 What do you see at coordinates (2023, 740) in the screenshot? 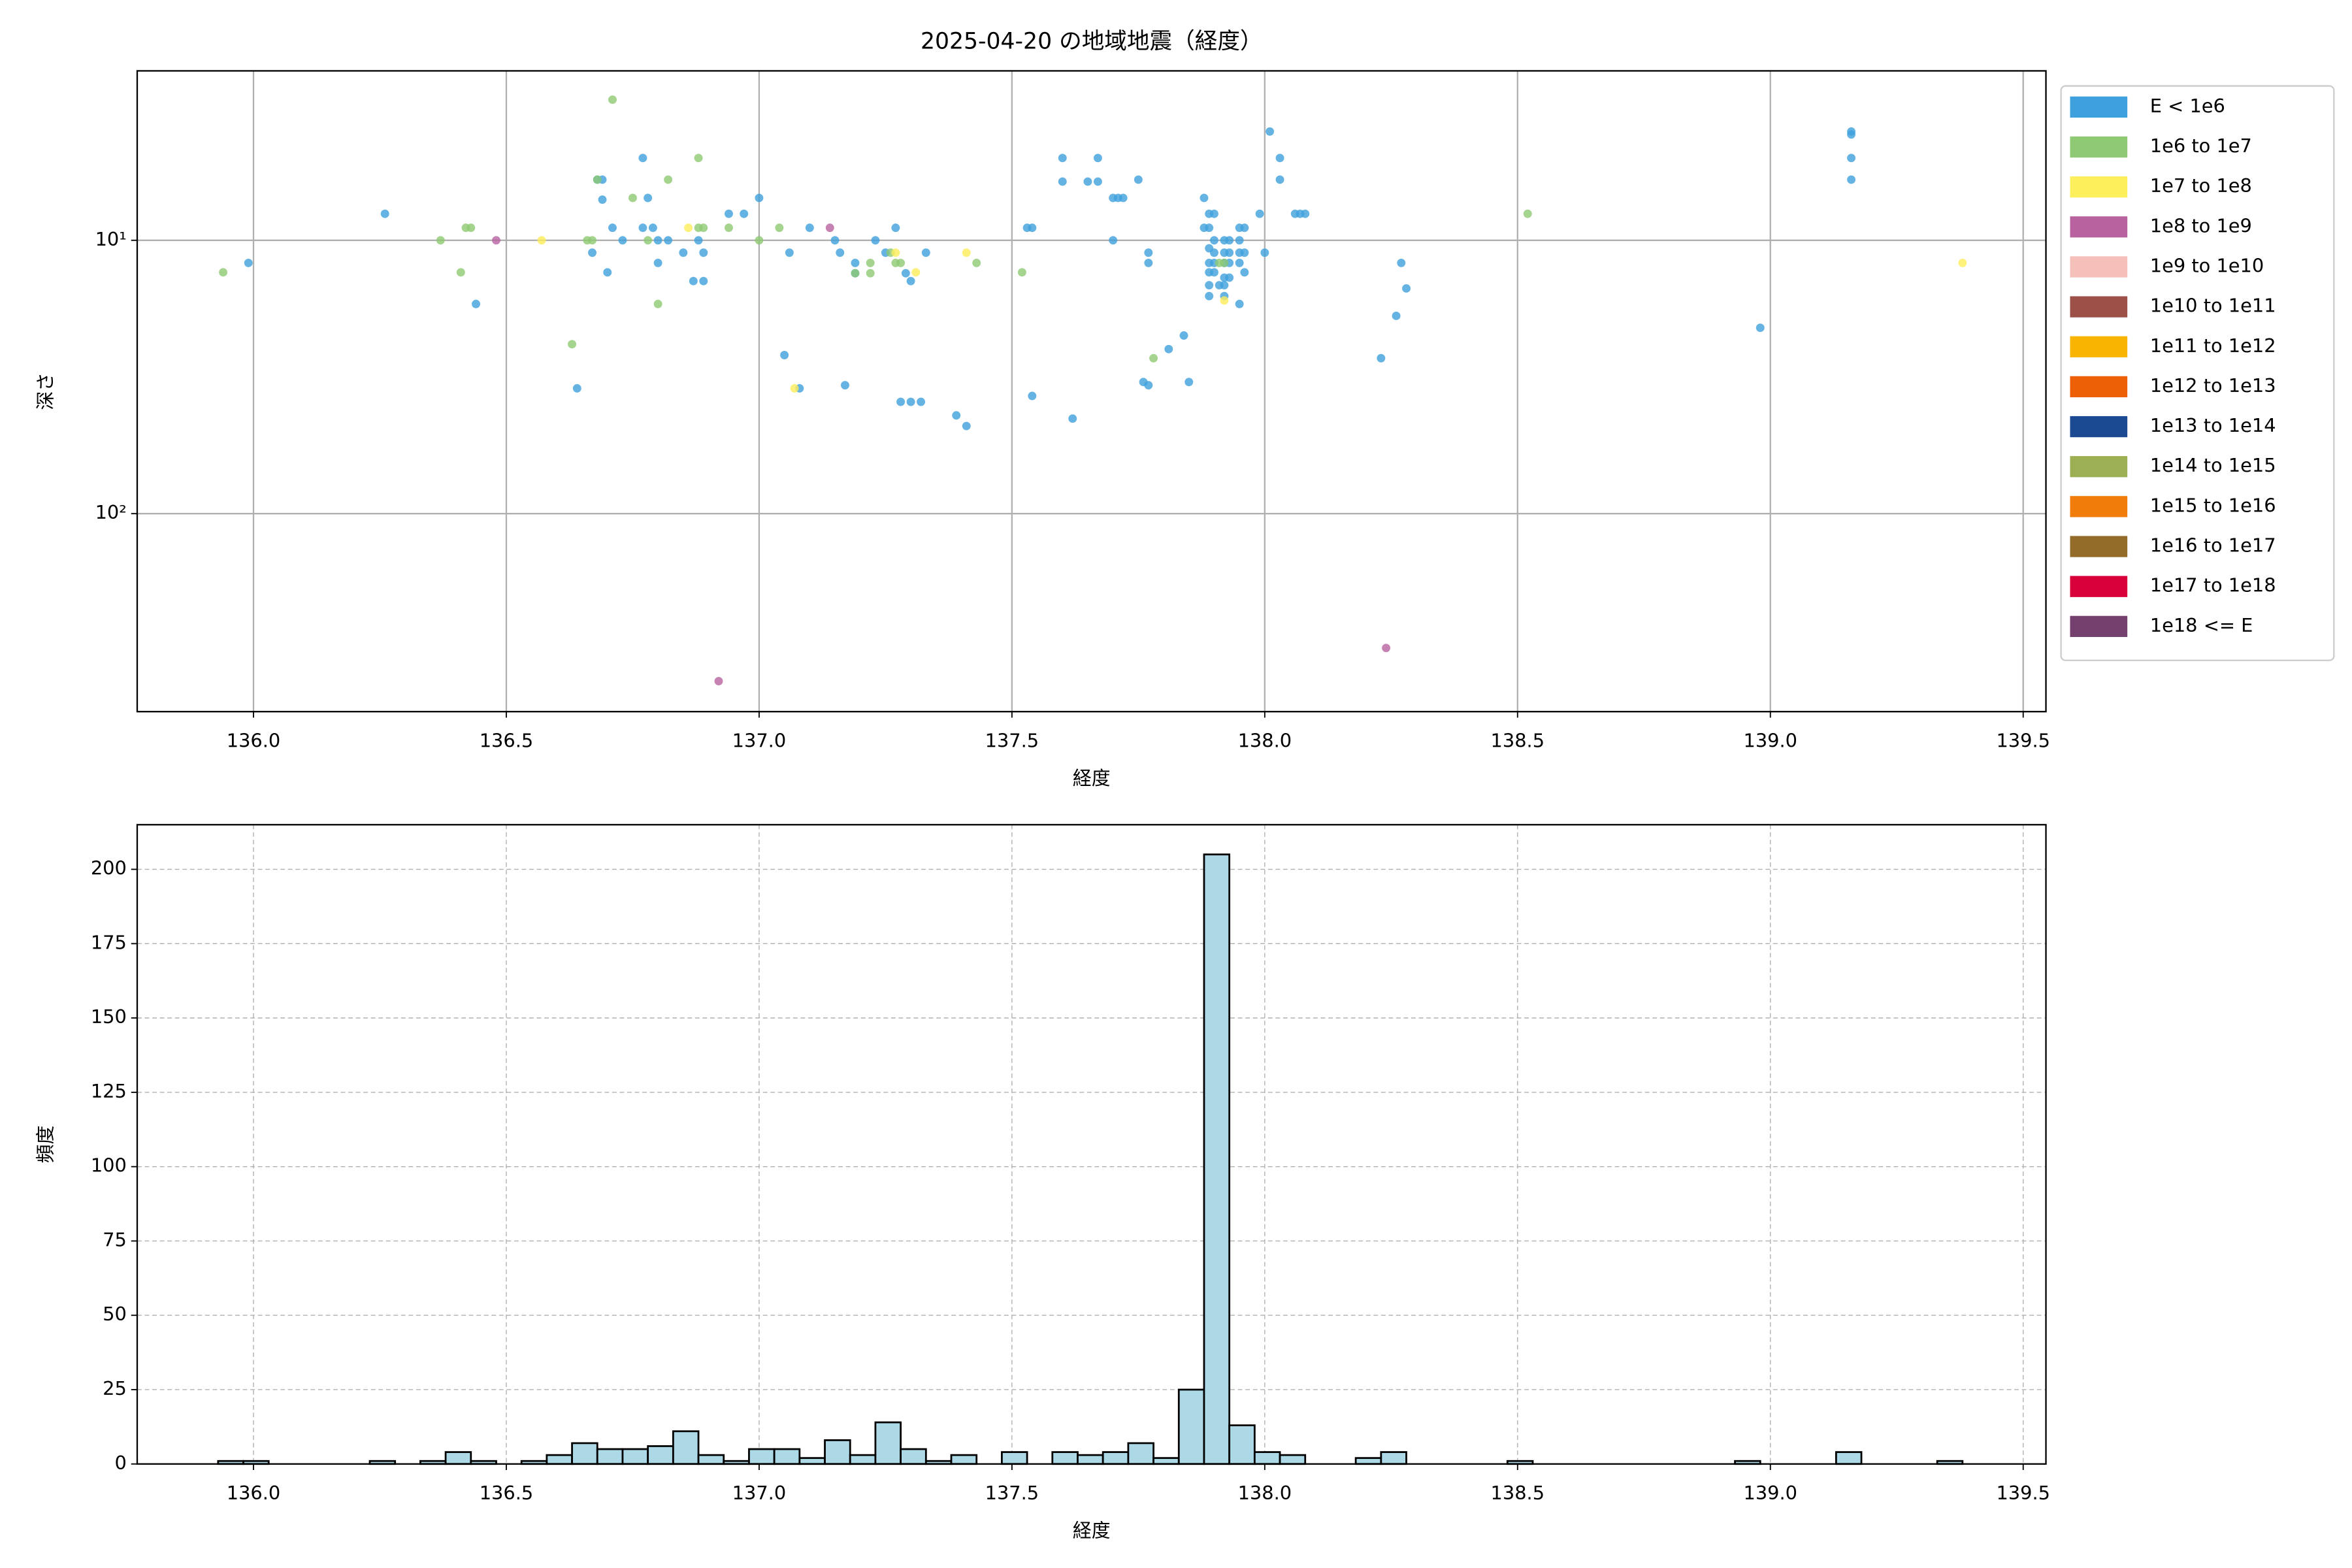
I see `x-tick-label: 139.5` at bounding box center [2023, 740].